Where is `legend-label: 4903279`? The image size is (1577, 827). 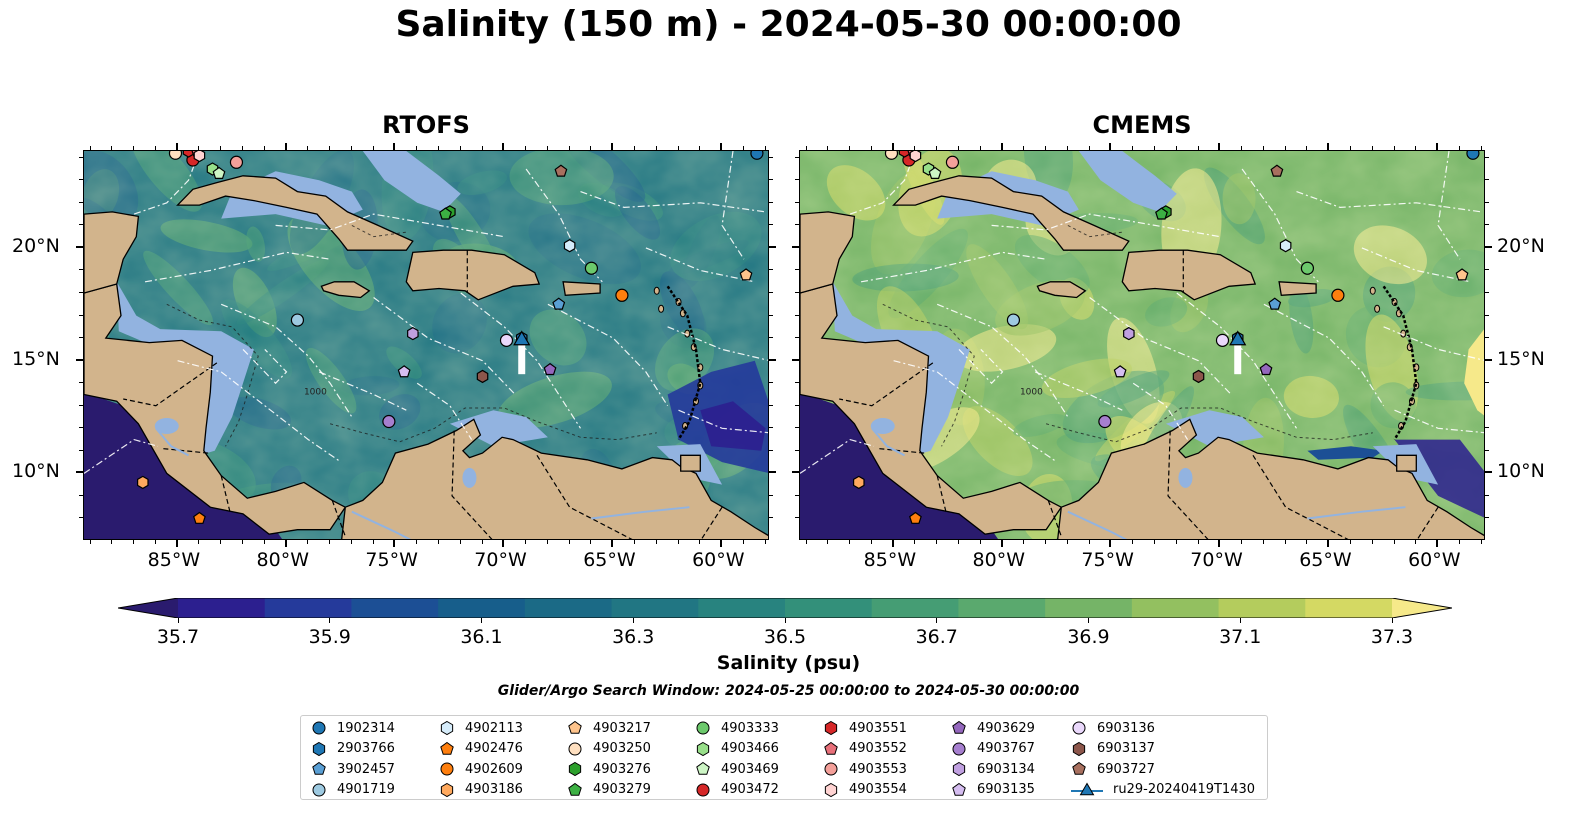 legend-label: 4903279 is located at coordinates (622, 789).